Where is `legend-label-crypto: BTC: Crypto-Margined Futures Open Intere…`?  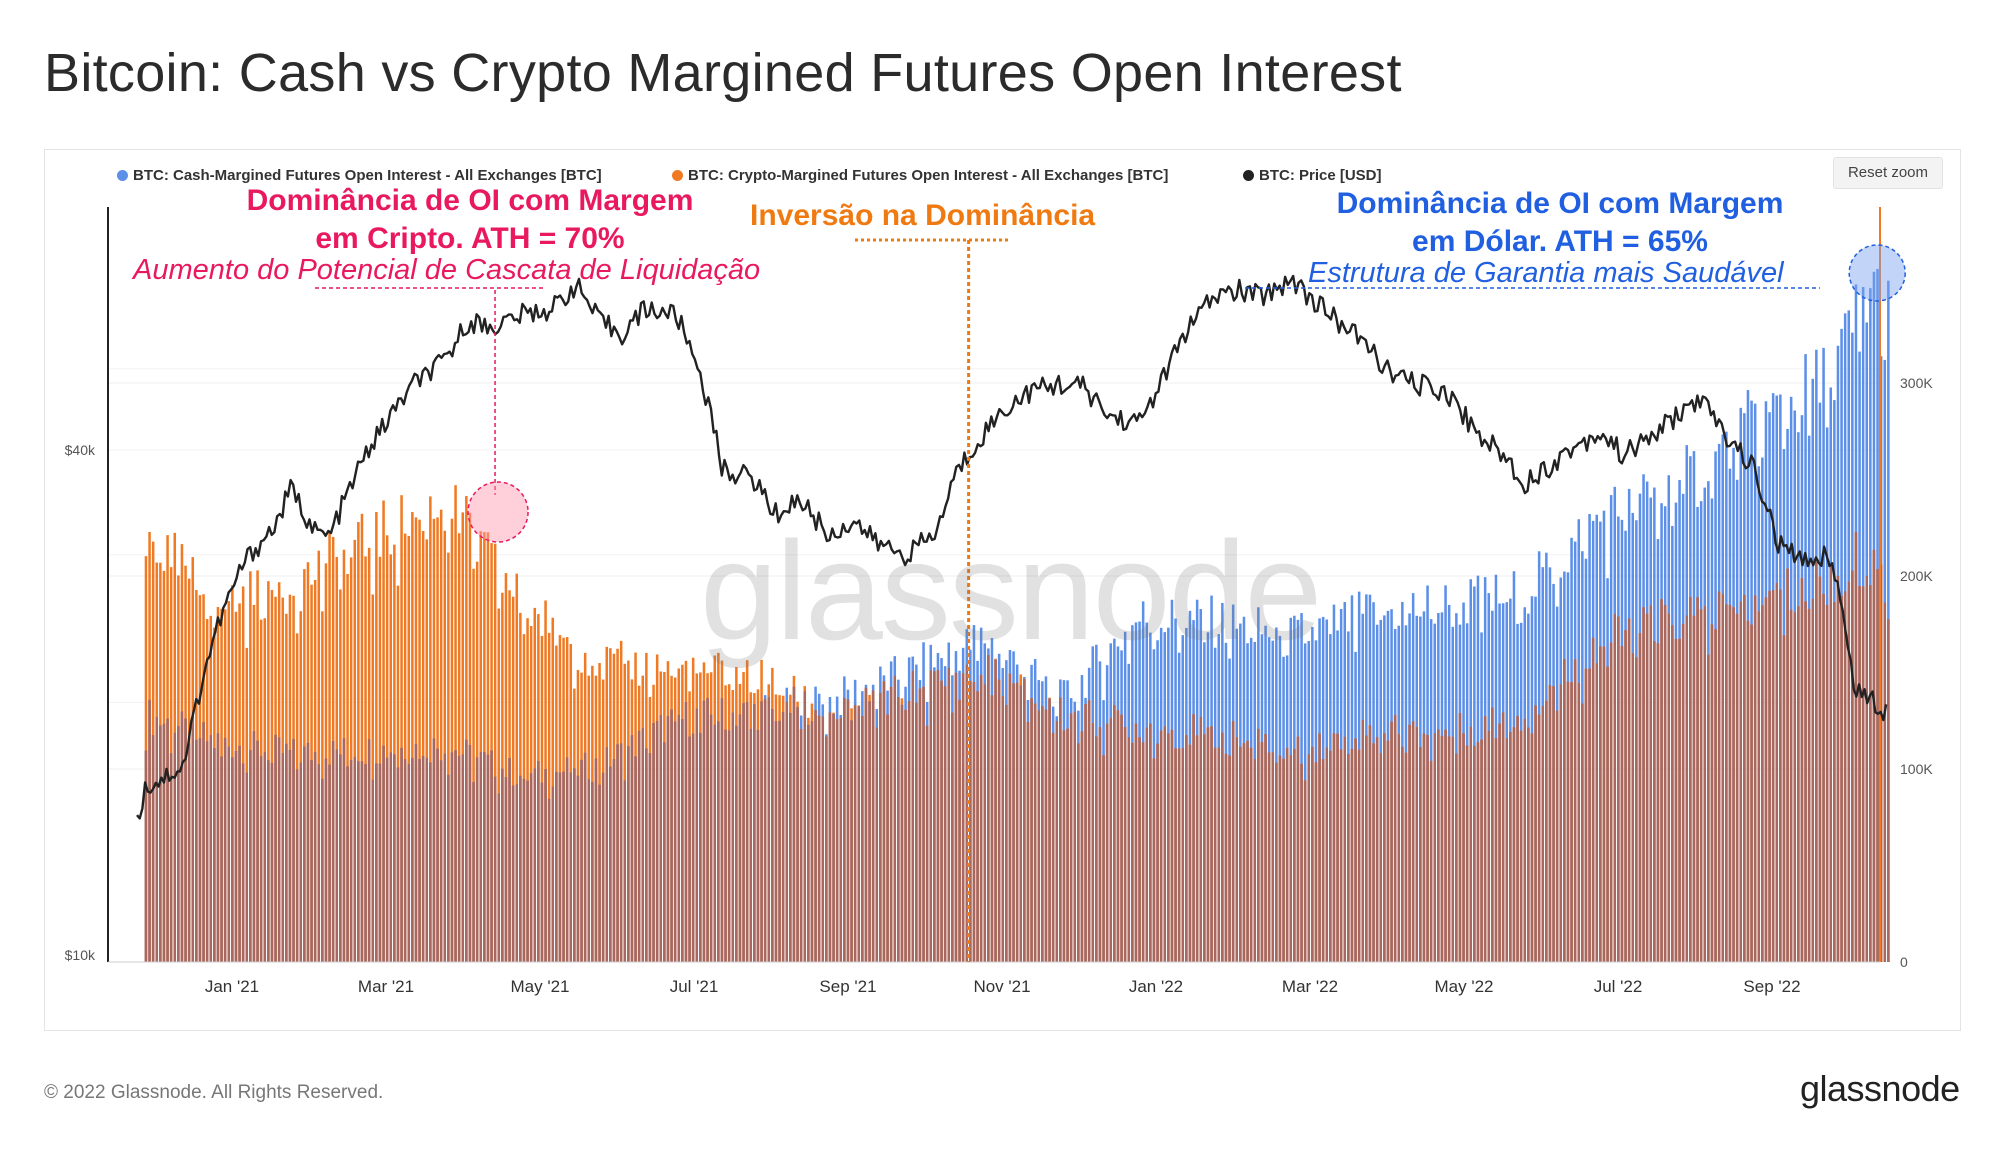
legend-label-crypto: BTC: Crypto-Margined Futures Open Intere… is located at coordinates (928, 175).